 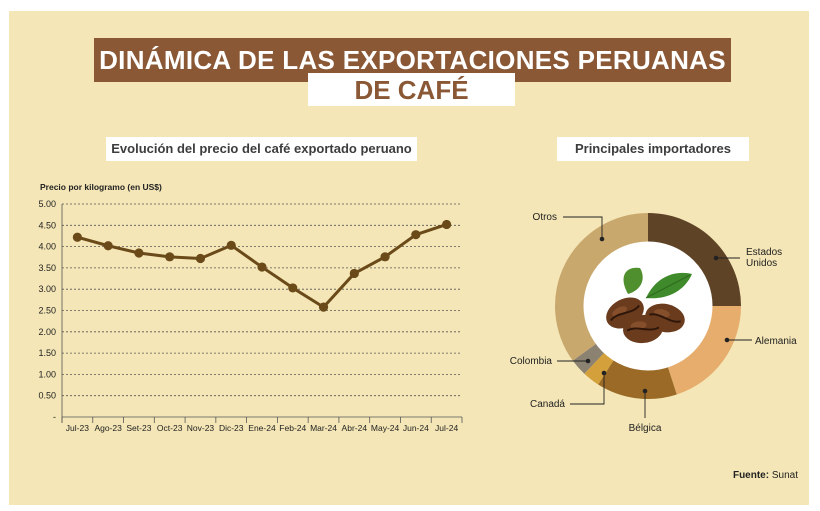 What do you see at coordinates (47, 353) in the screenshot?
I see `y-tick-label: 1.50` at bounding box center [47, 353].